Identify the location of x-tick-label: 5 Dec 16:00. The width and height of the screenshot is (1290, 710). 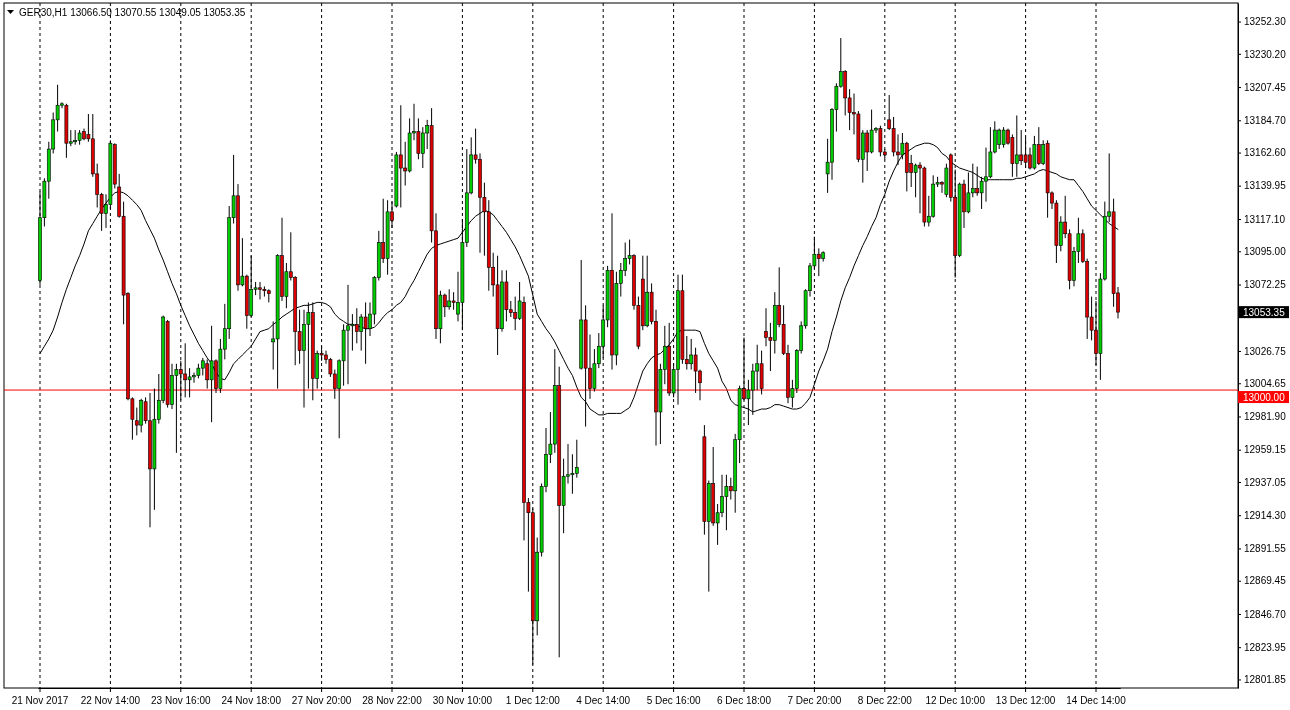
(673, 700).